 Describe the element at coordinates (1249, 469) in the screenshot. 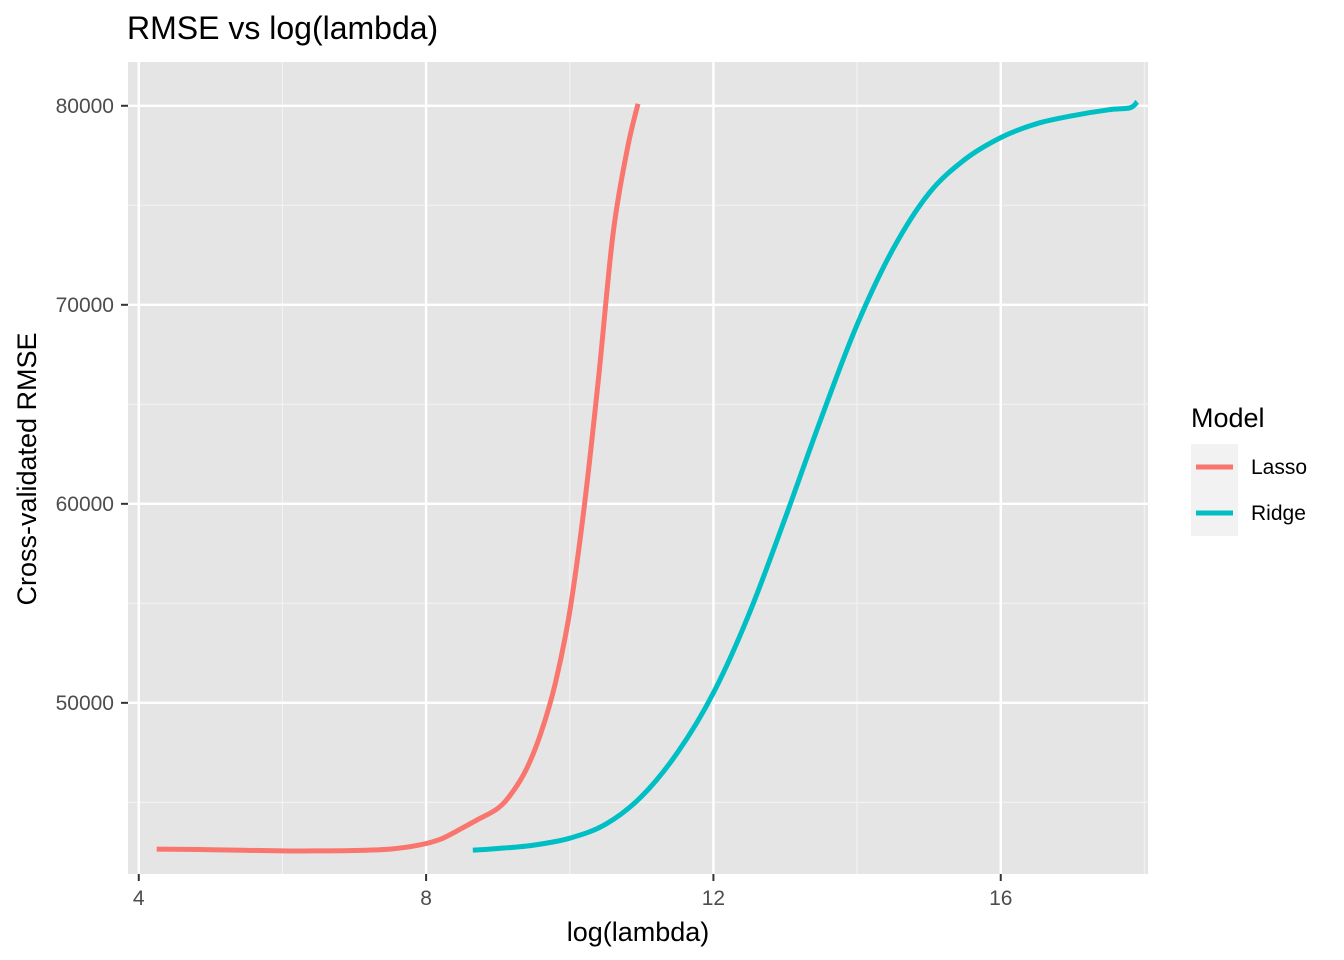

I see `legend: Model Lasso Ridge` at that location.